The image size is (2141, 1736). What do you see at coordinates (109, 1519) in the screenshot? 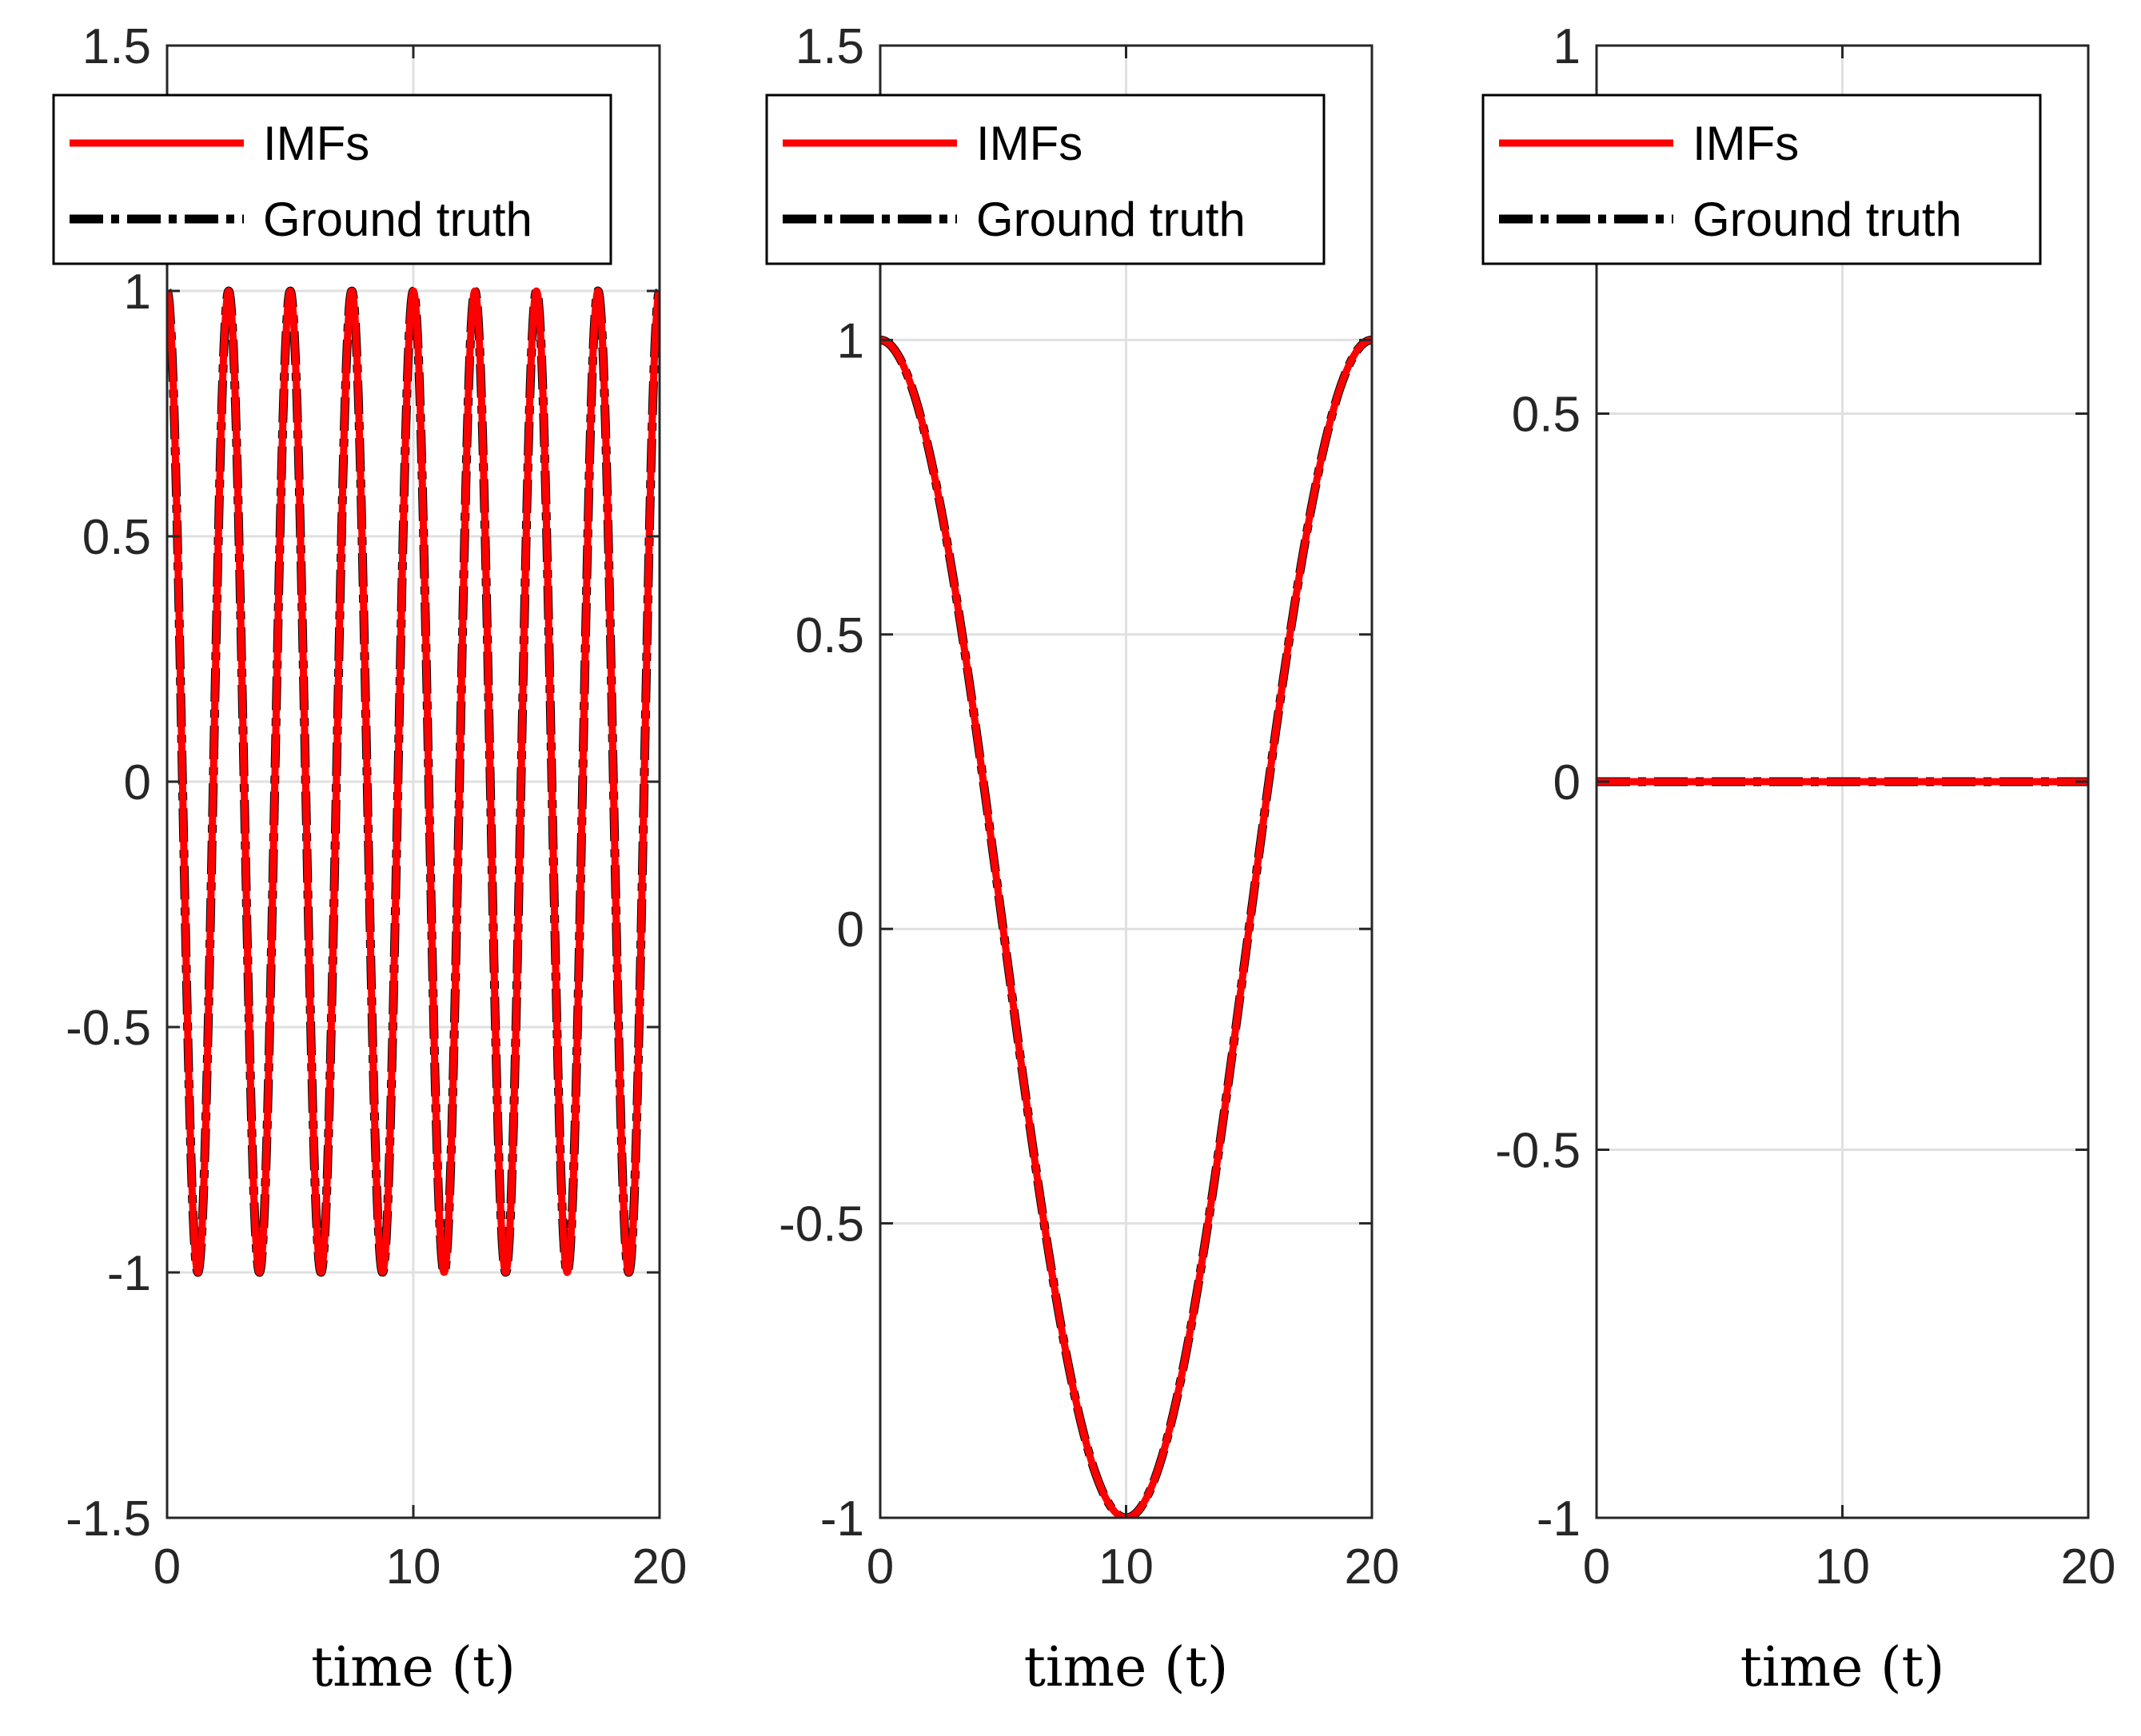
I see `y-tick-label: -1.5` at bounding box center [109, 1519].